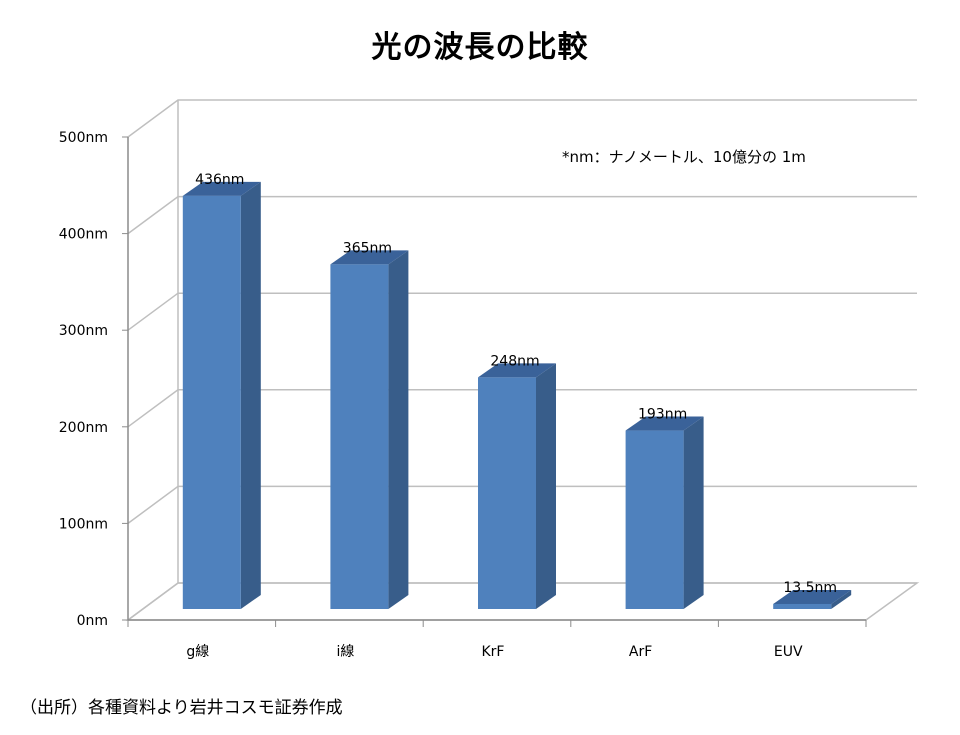 This screenshot has height=735, width=960. I want to click on category-label: ArF, so click(640, 652).